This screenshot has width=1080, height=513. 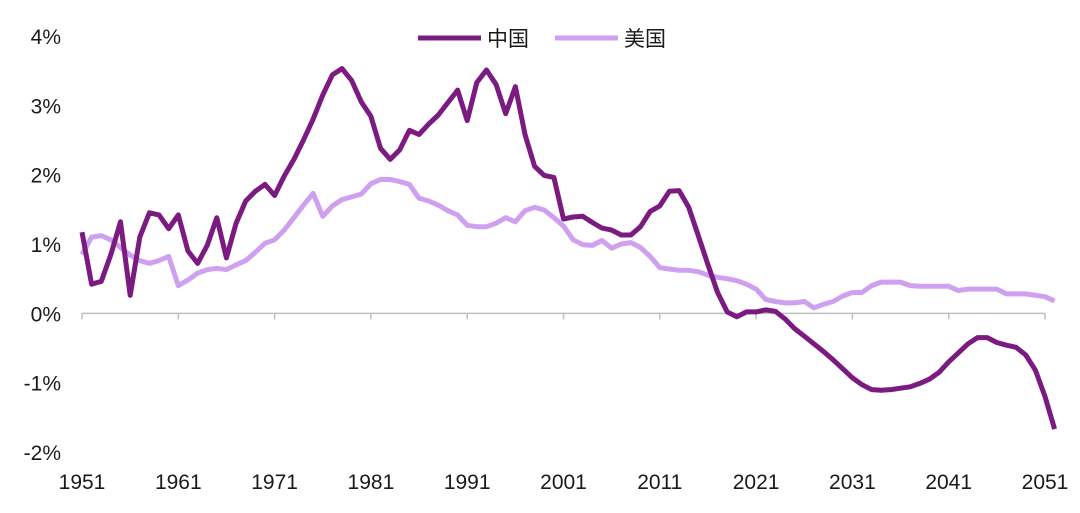 I want to click on y-tick-label: -2%, so click(x=42, y=453).